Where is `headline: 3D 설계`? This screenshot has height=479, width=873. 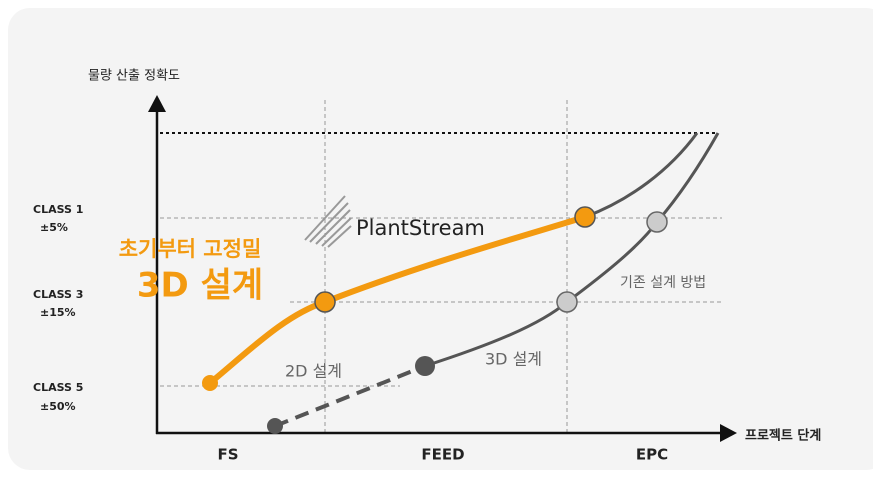
headline: 3D 설계 is located at coordinates (200, 286).